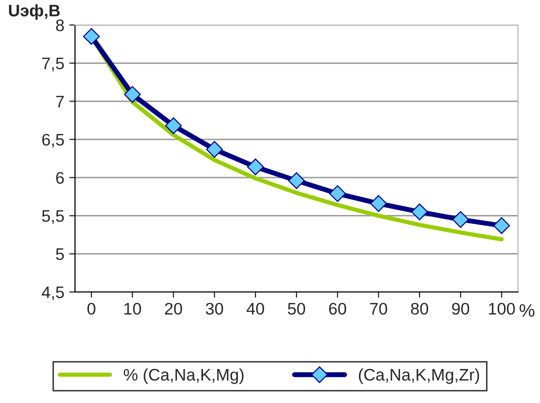  Describe the element at coordinates (60, 102) in the screenshot. I see `y-tick-label: 7` at that location.